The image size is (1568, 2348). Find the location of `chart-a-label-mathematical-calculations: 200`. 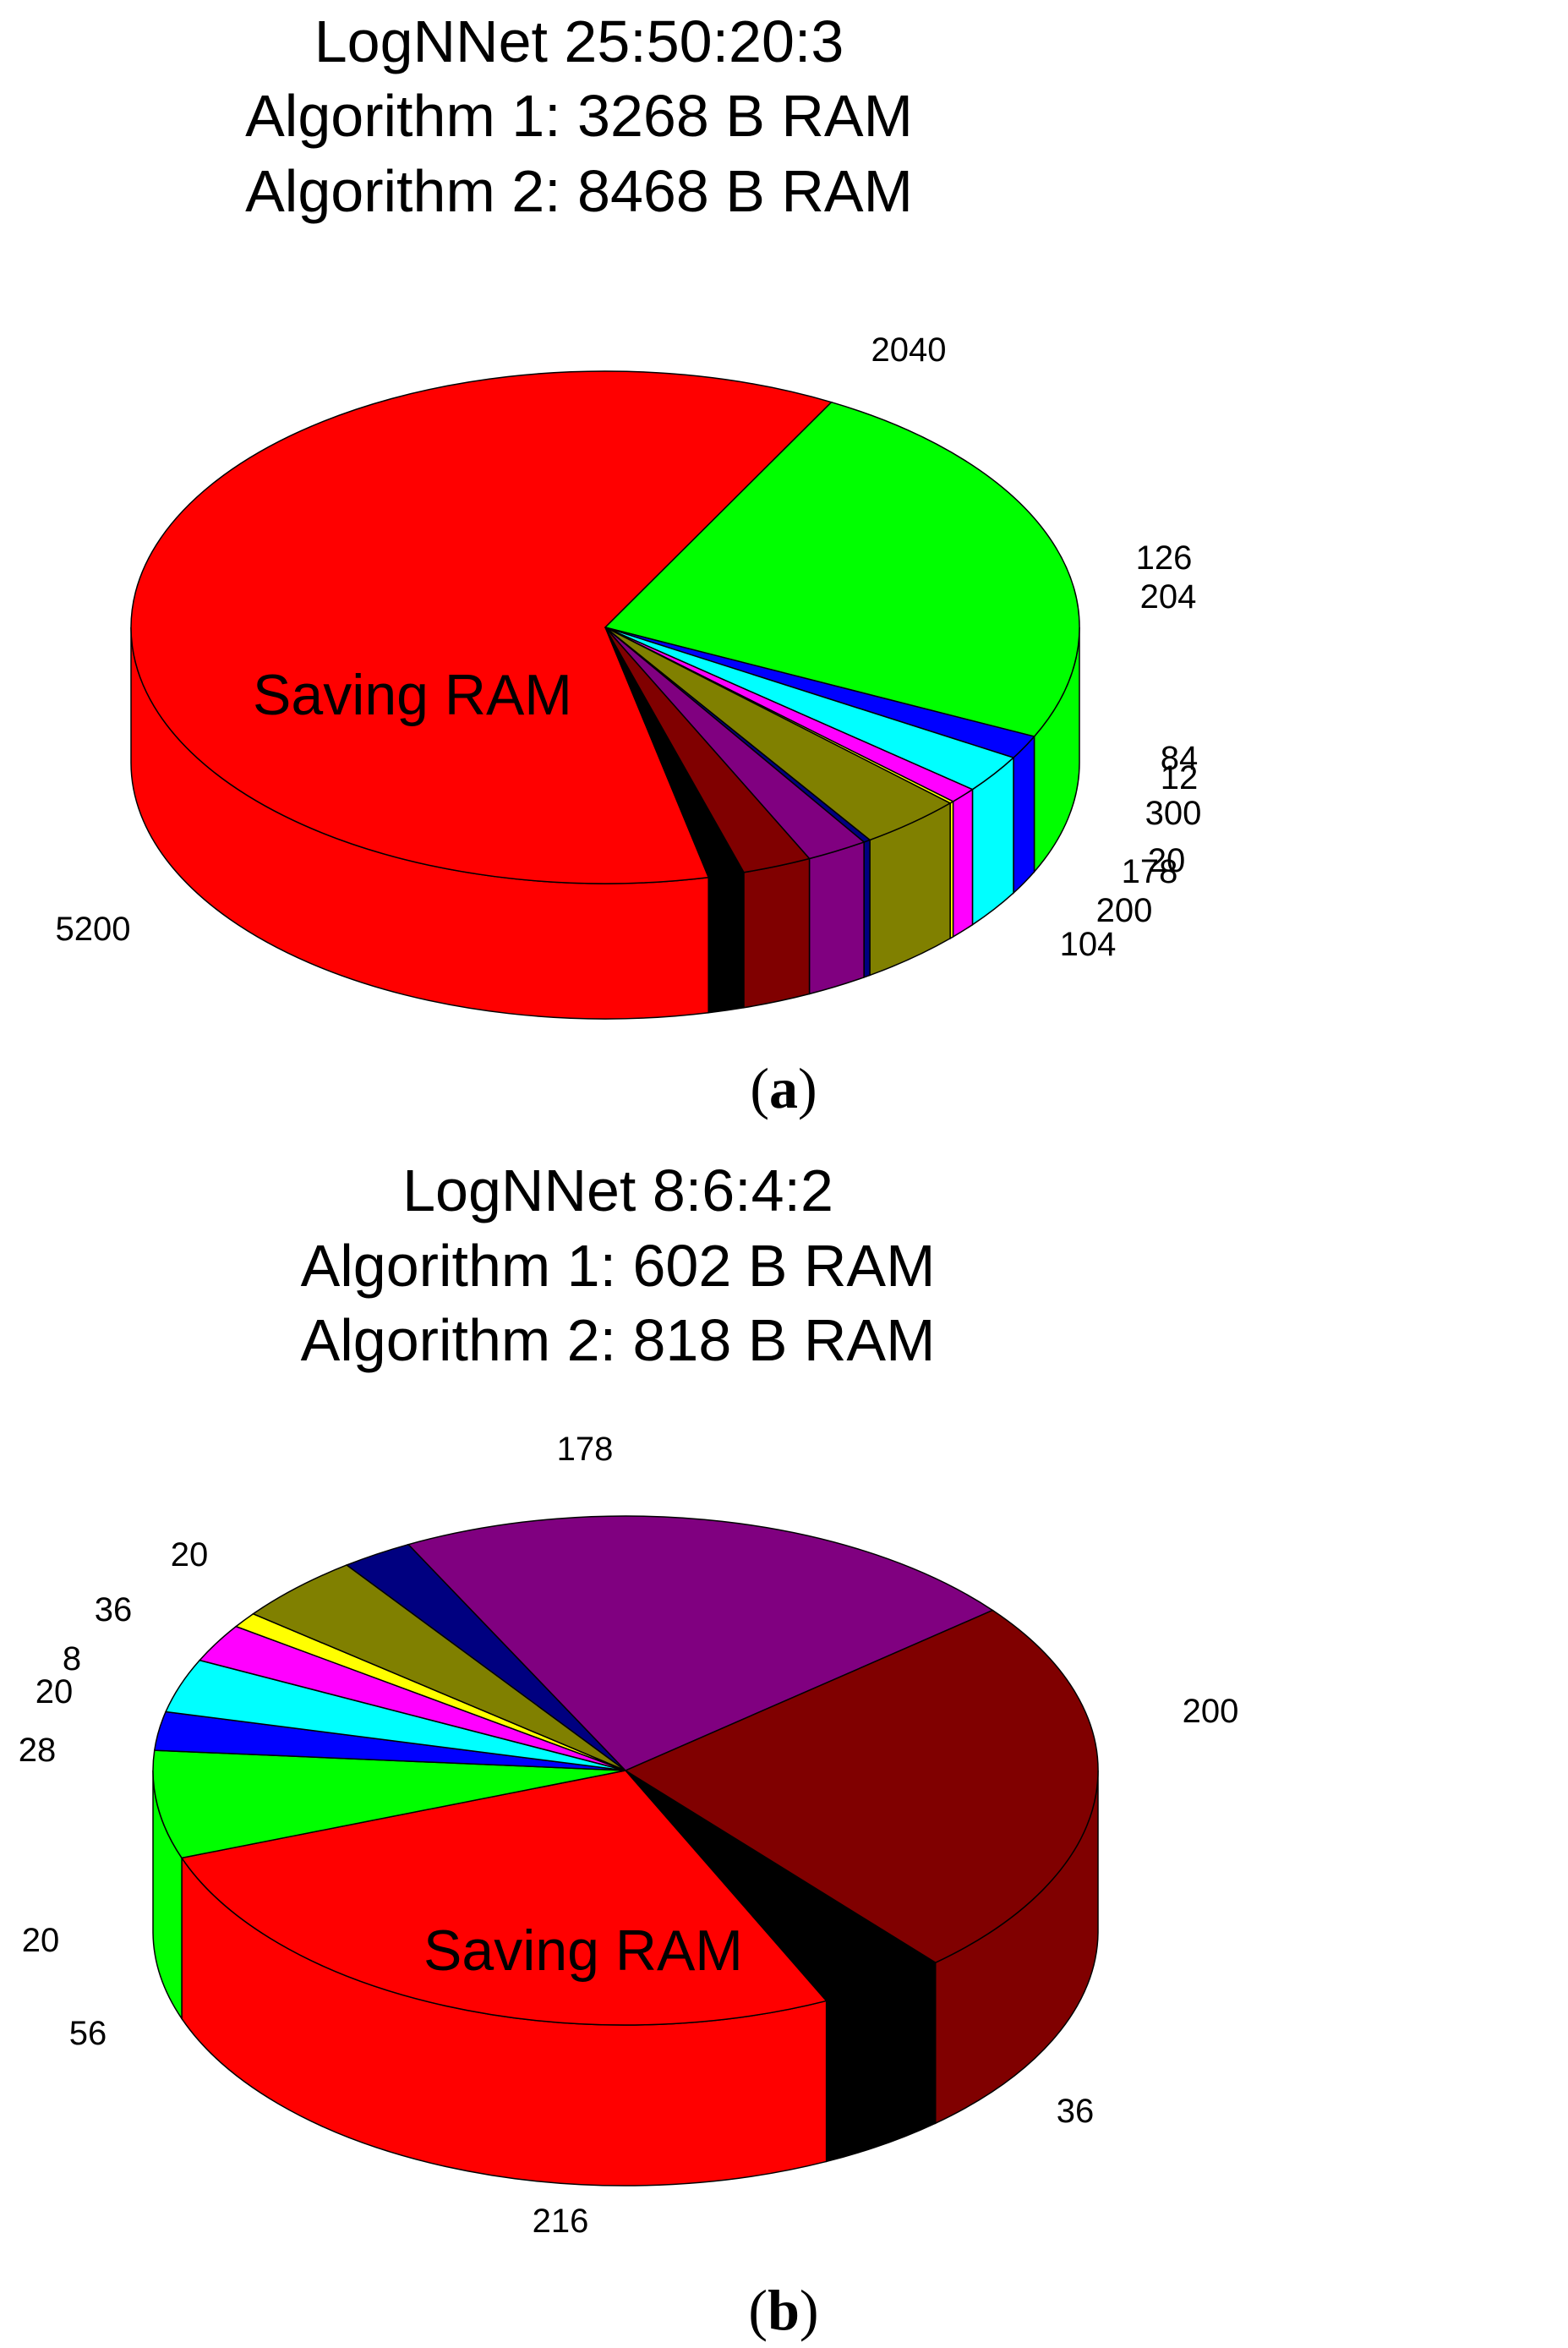

chart-a-label-mathematical-calculations: 200 is located at coordinates (1124, 910).